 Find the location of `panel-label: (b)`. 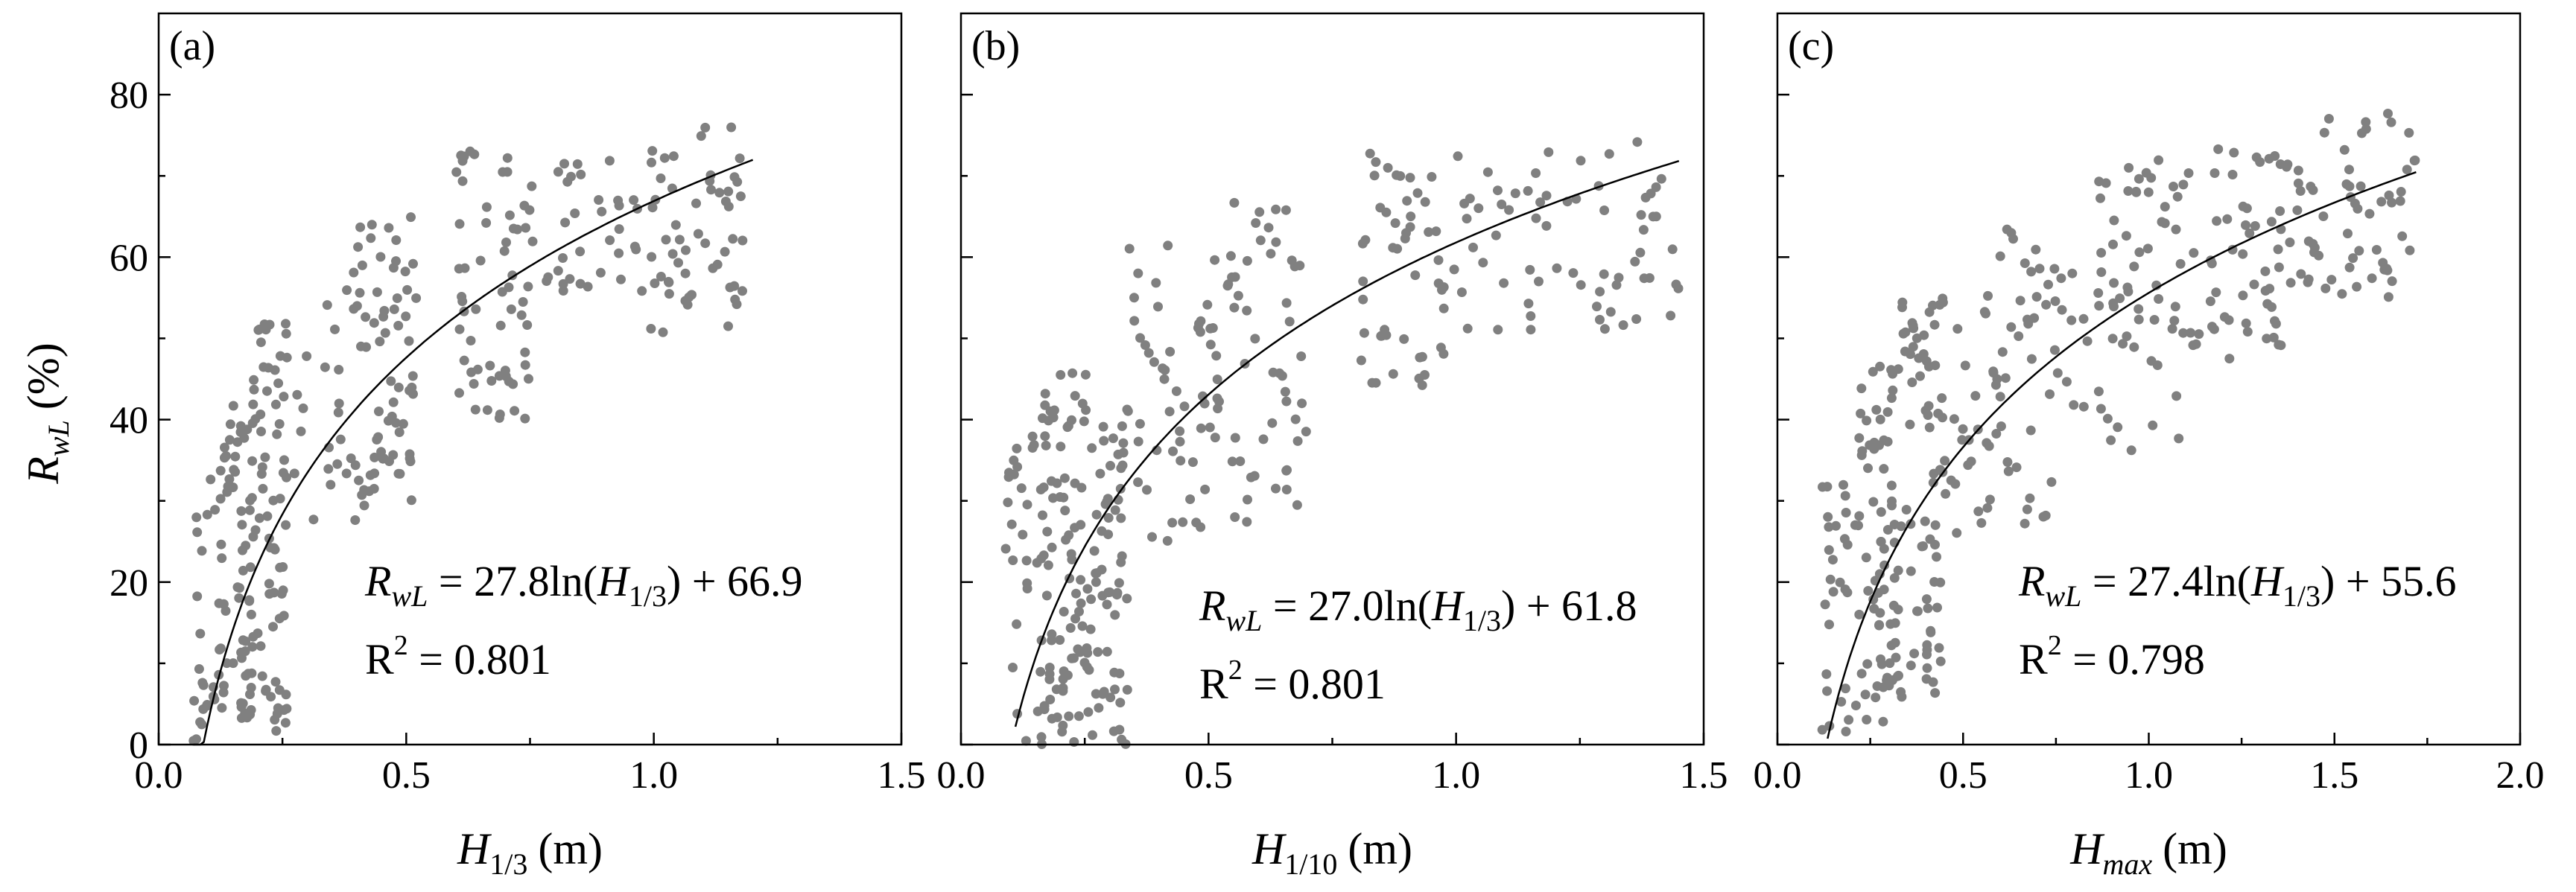

panel-label: (b) is located at coordinates (996, 46).